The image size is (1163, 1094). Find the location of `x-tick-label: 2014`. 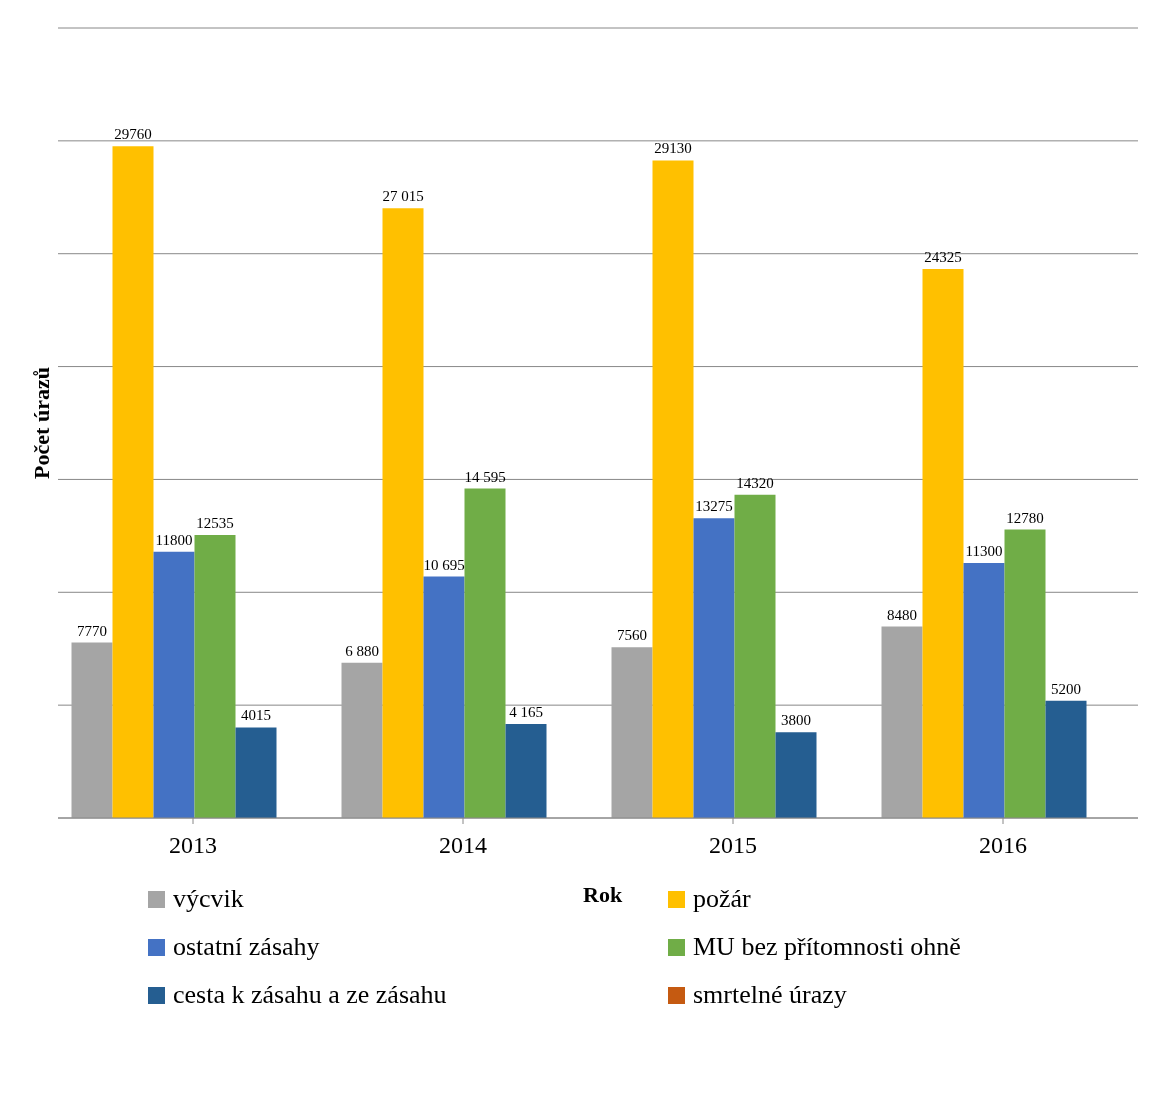

x-tick-label: 2014 is located at coordinates (463, 845).